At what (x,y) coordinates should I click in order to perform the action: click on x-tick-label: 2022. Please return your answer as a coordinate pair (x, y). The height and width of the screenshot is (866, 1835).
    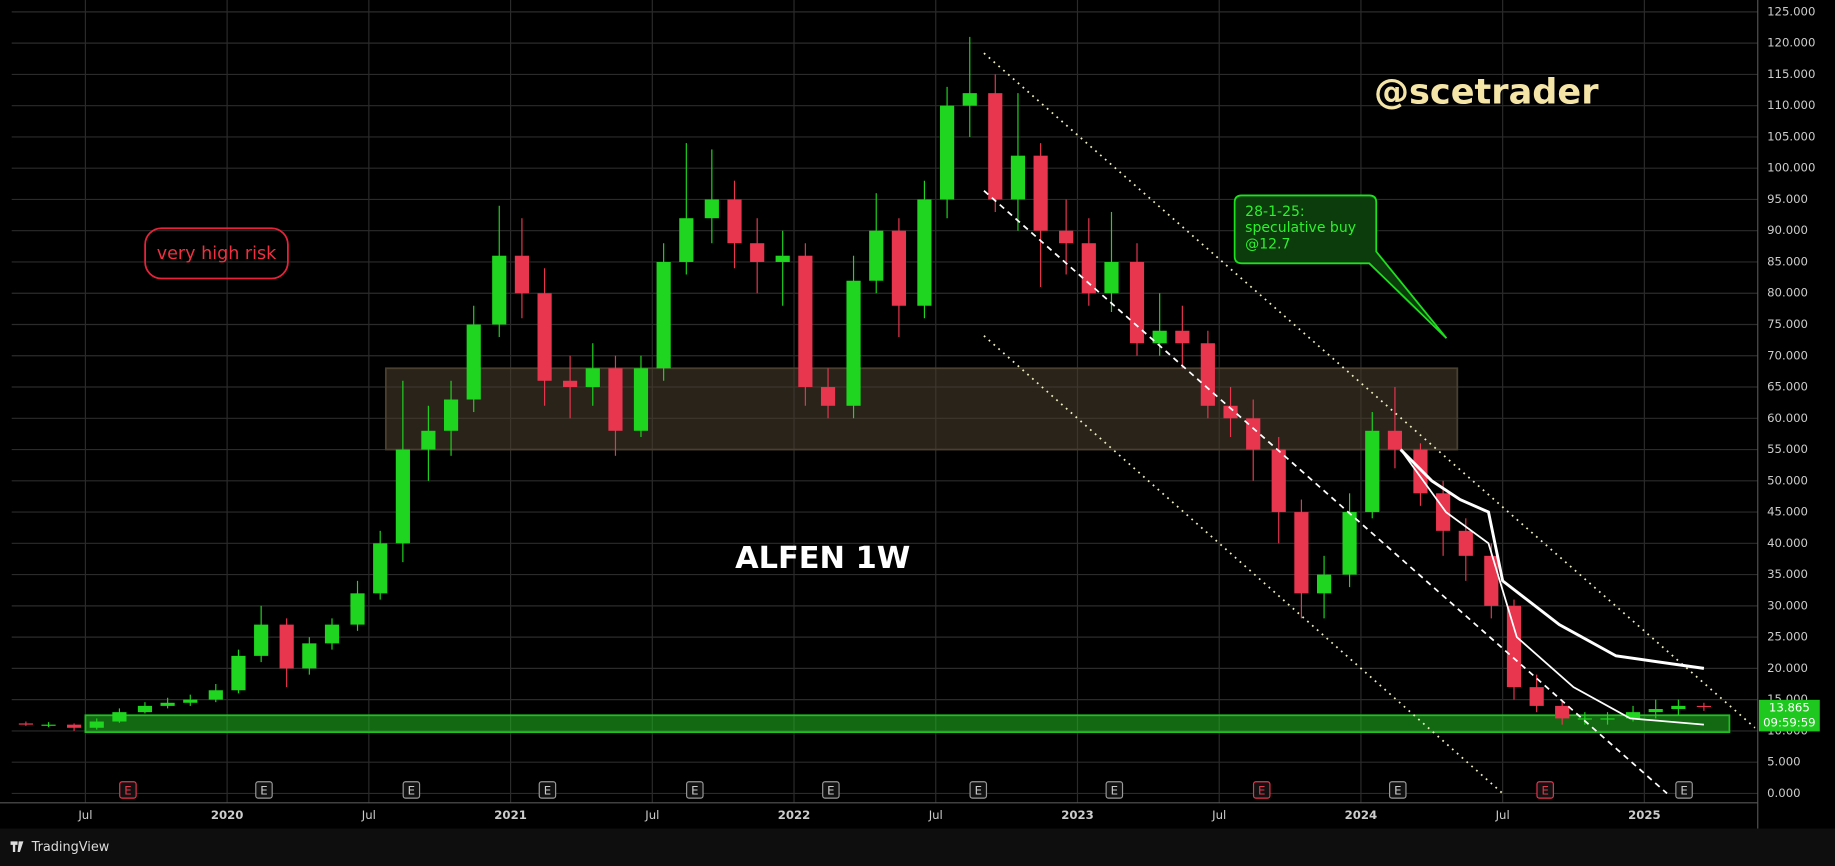
    Looking at the image, I should click on (794, 815).